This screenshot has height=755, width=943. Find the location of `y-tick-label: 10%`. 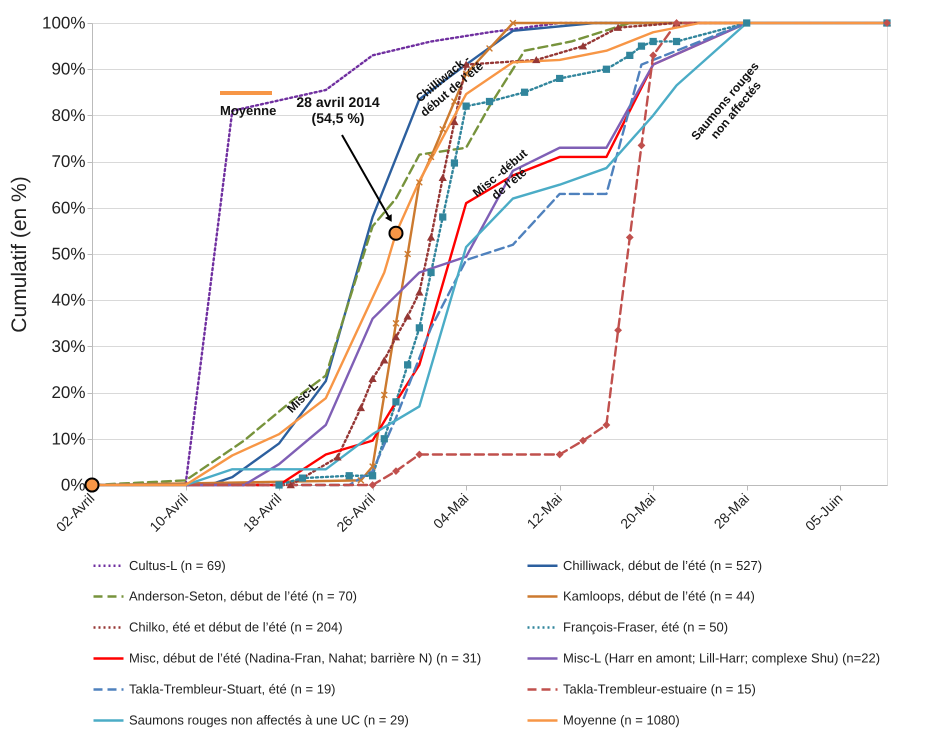

y-tick-label: 10% is located at coordinates (68, 438).